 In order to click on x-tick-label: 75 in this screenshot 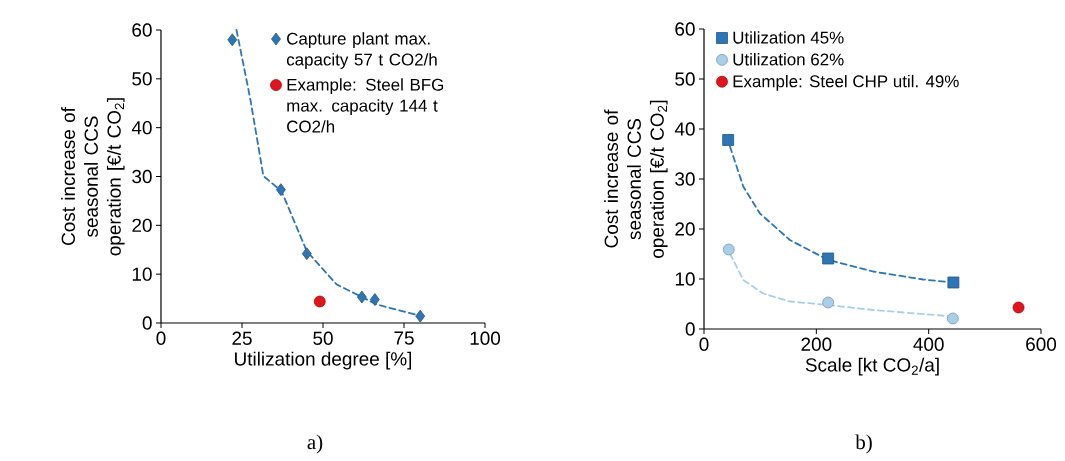, I will do `click(404, 338)`.